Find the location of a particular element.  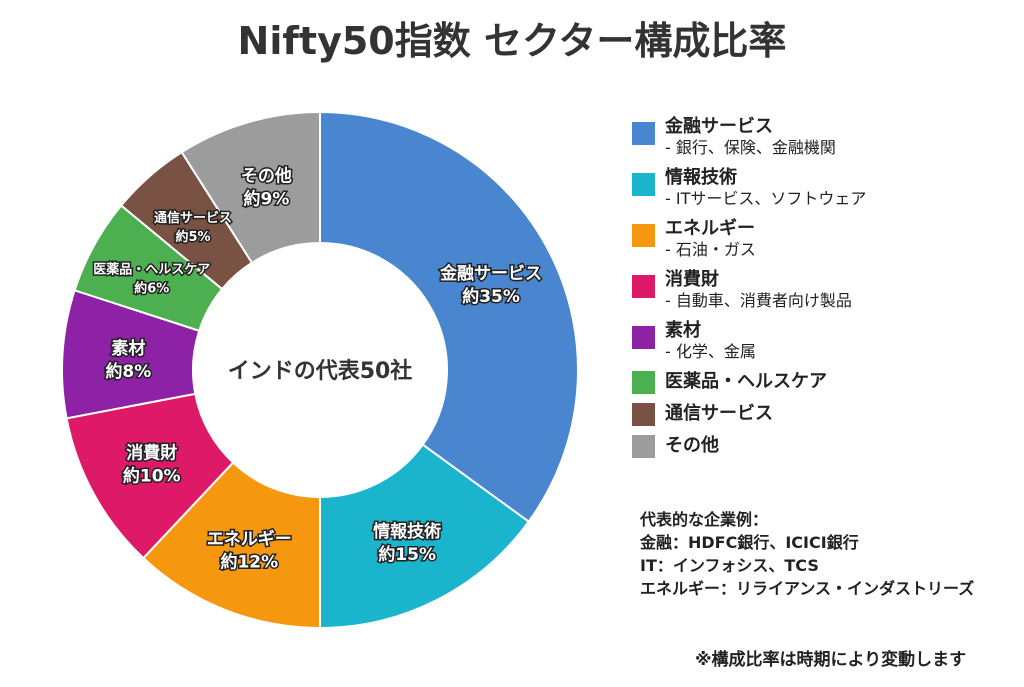

legend-item: 素材 - 化学、金属 is located at coordinates (749, 341).